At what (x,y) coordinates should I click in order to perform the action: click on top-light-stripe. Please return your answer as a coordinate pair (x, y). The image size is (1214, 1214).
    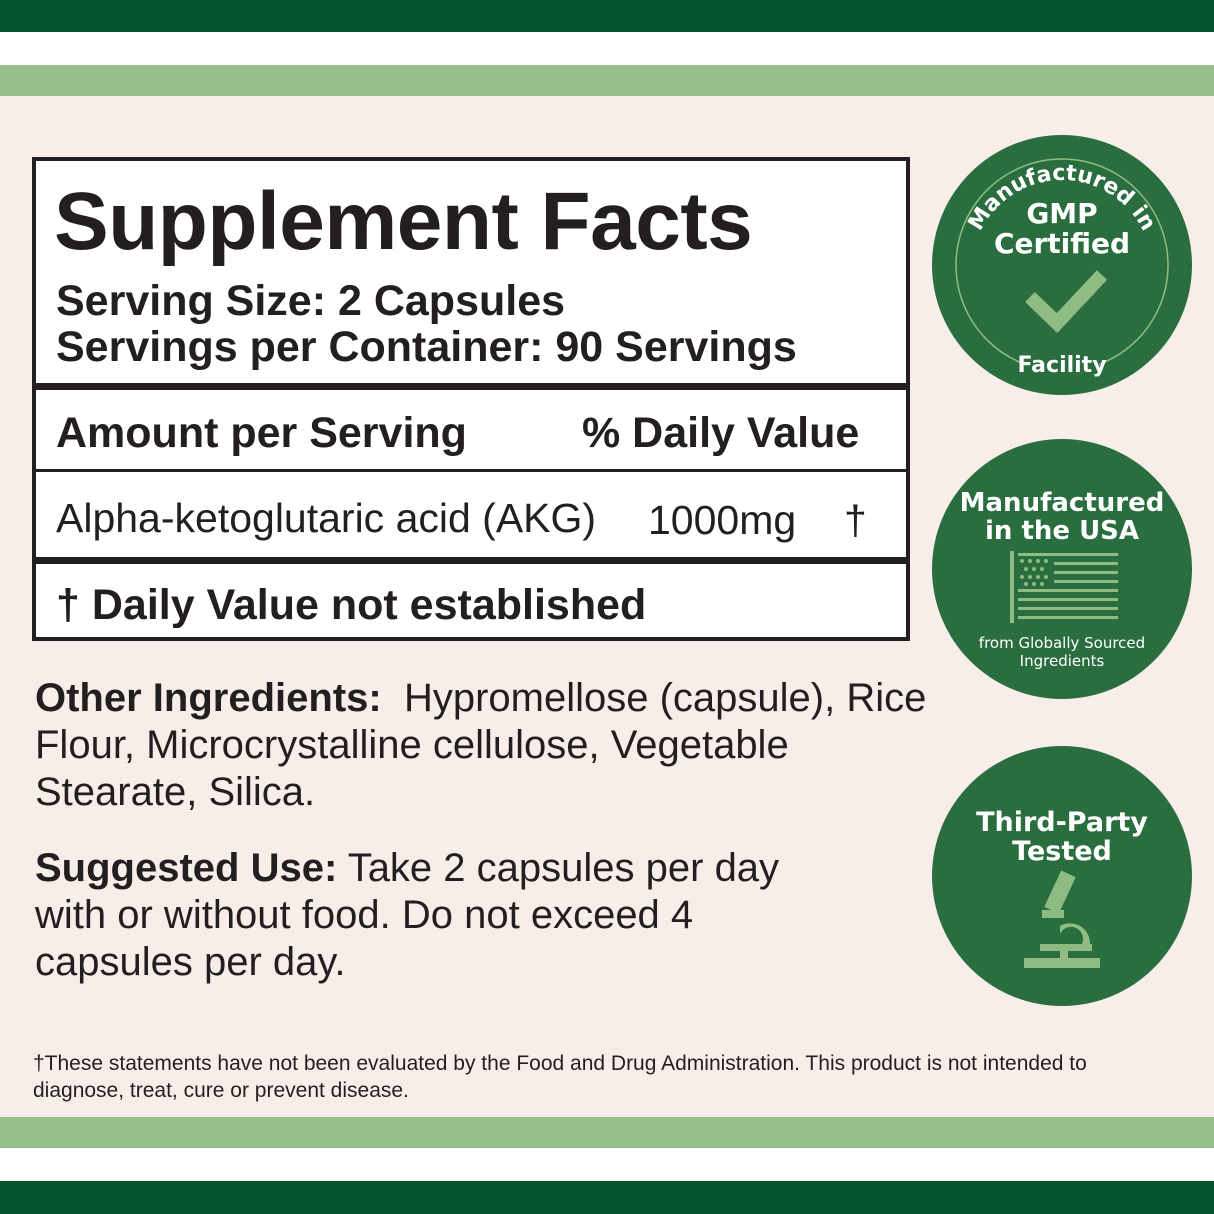
    Looking at the image, I should click on (607, 80).